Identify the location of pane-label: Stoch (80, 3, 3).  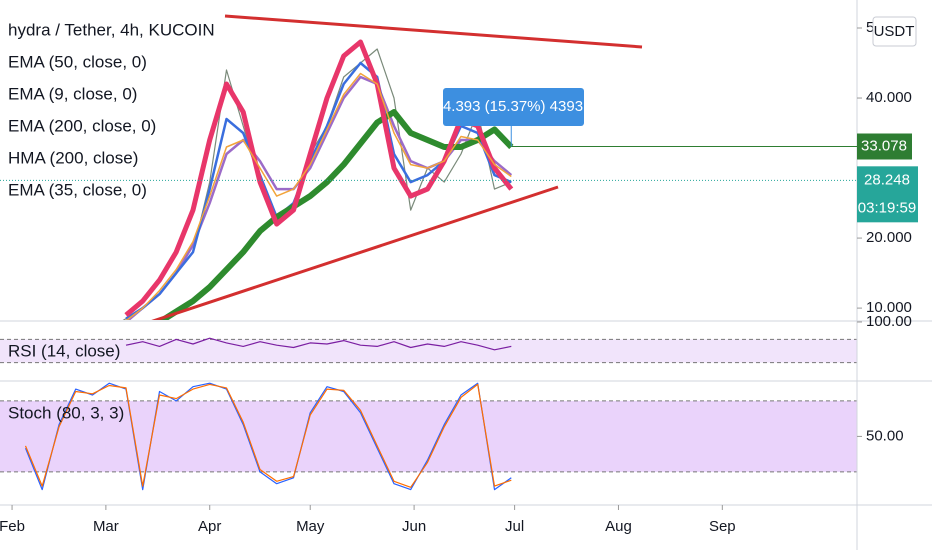
(66, 412).